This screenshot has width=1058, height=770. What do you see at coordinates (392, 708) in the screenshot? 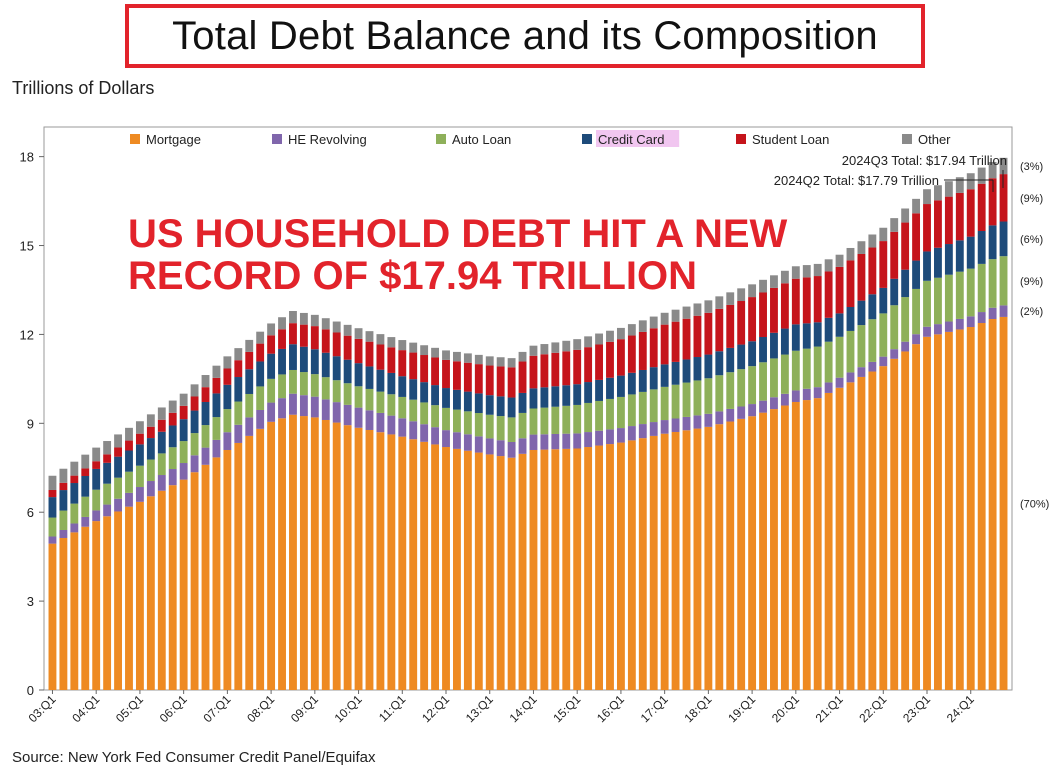
I see `x-tick-label: 11:Q1` at bounding box center [392, 708].